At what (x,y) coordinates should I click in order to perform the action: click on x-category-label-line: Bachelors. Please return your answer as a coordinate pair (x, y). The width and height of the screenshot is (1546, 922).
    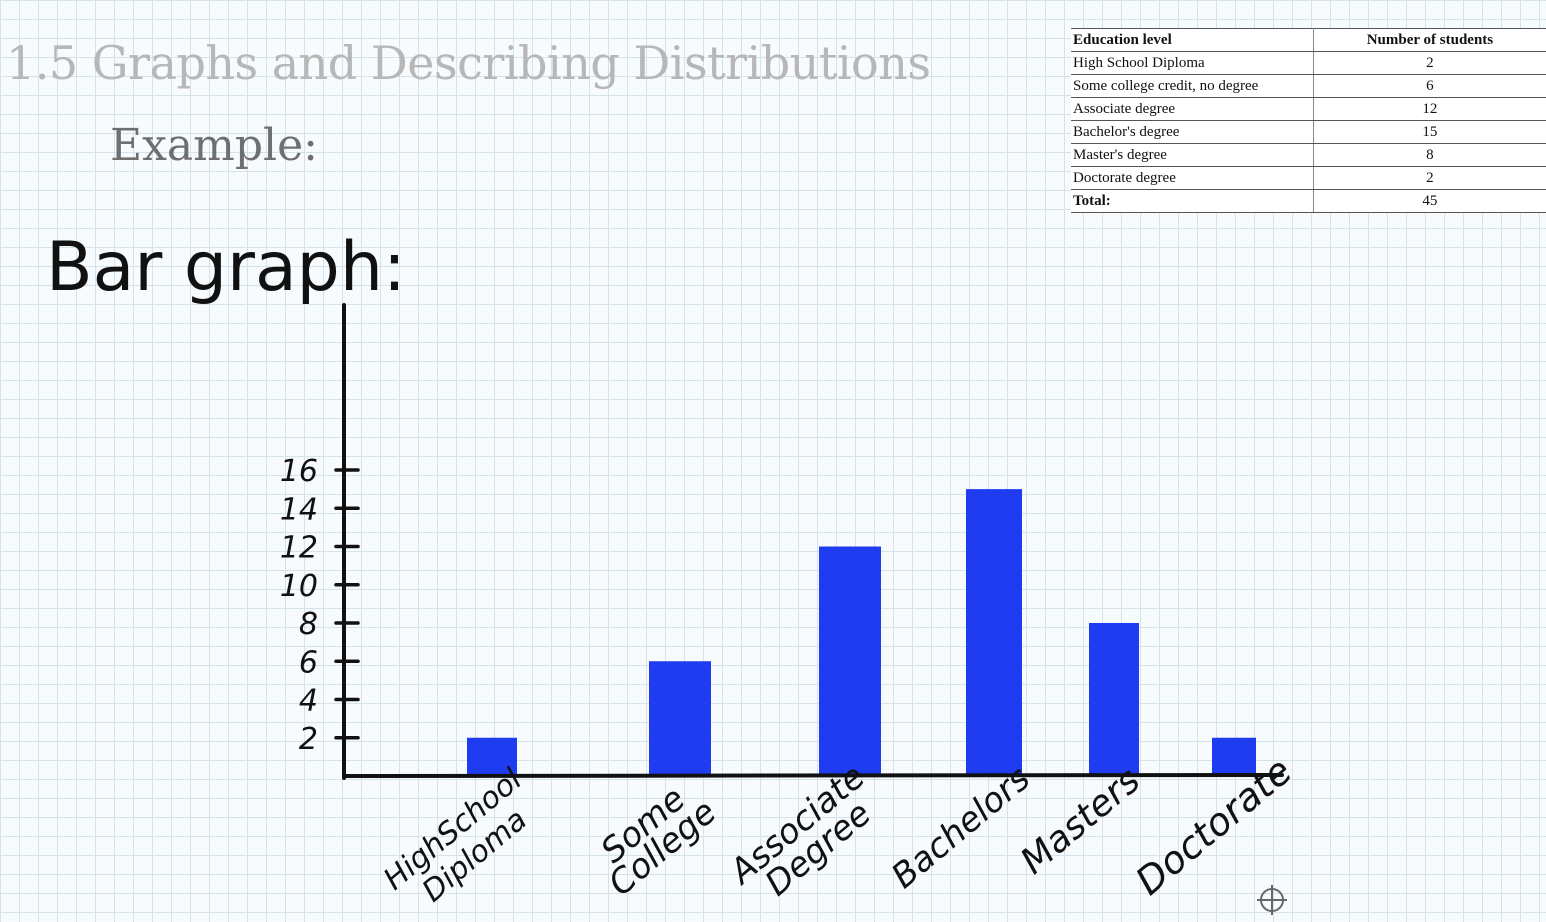
    Looking at the image, I should click on (961, 827).